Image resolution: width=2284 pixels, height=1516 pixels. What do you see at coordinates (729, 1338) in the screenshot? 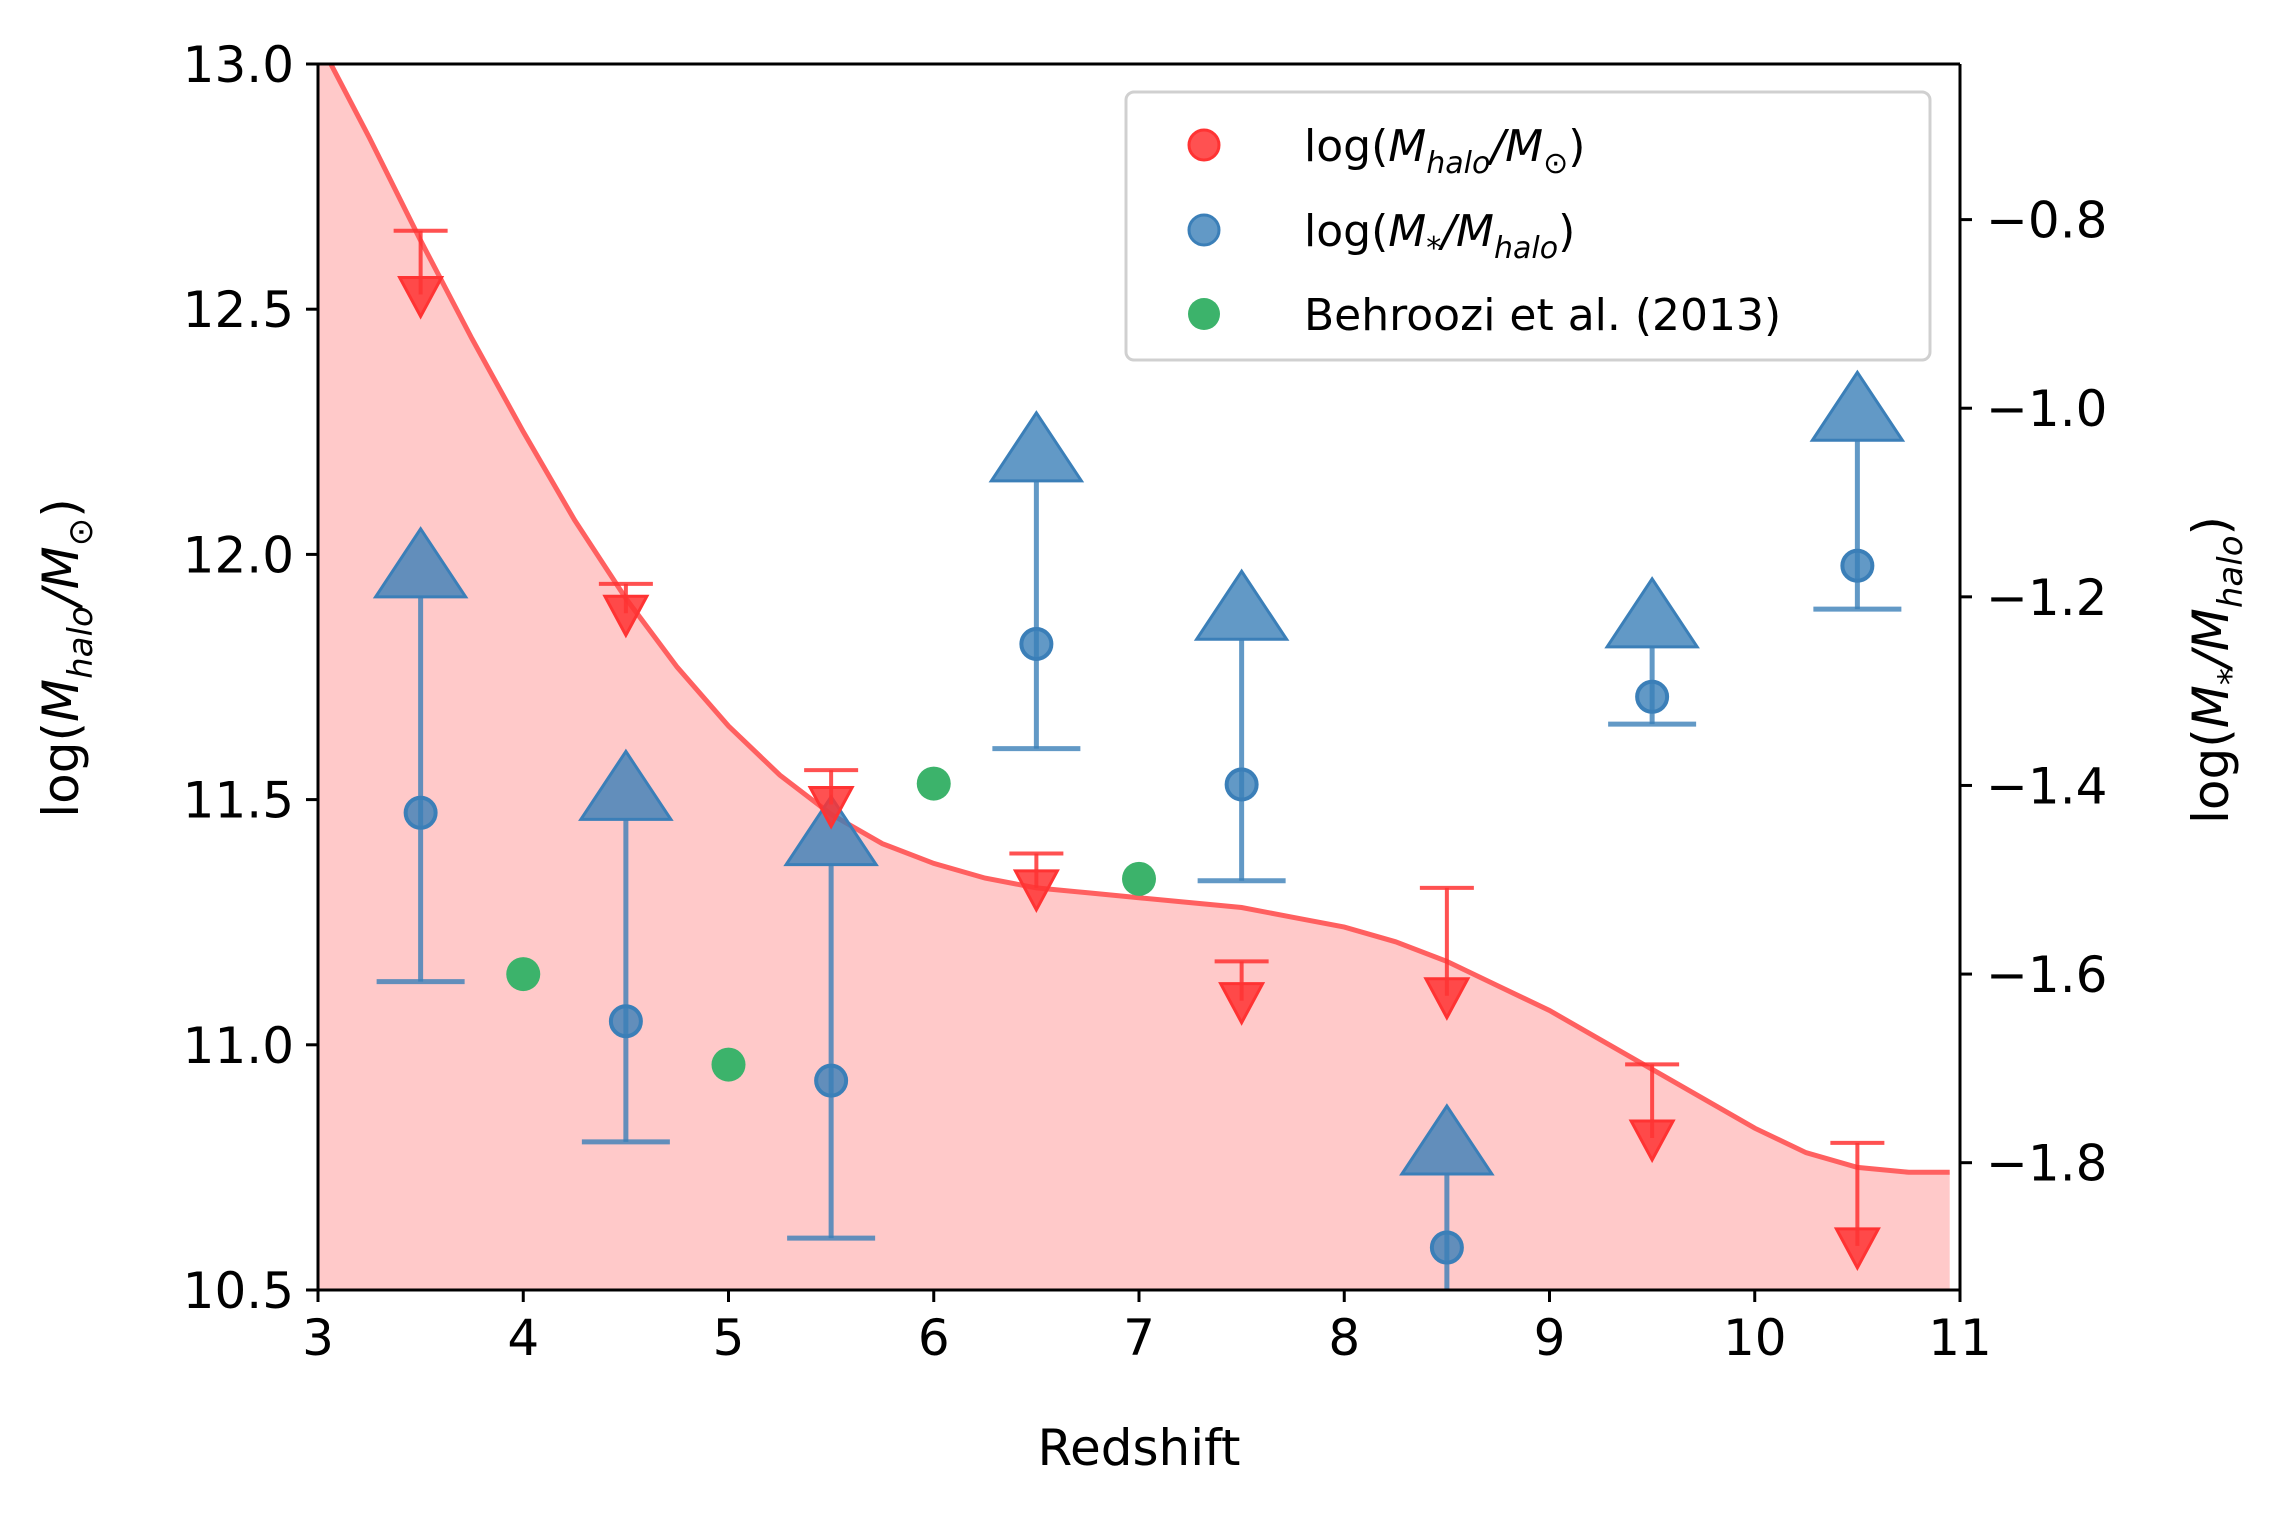
I see `x-tick-label: 5` at bounding box center [729, 1338].